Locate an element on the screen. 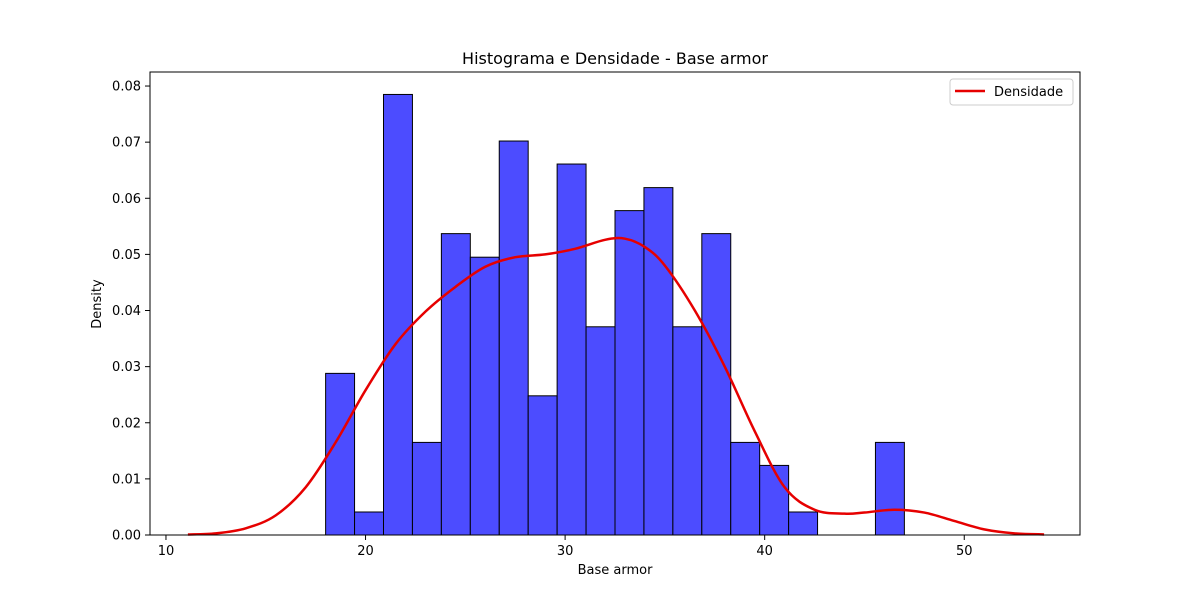 Image resolution: width=1200 pixels, height=604 pixels. x-tick-label-1: 20 is located at coordinates (365, 551).